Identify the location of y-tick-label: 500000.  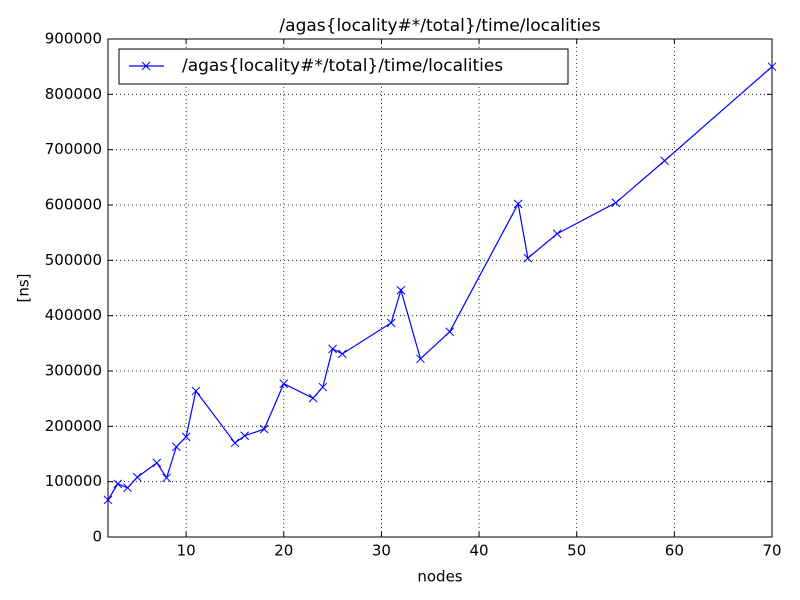
(73, 260).